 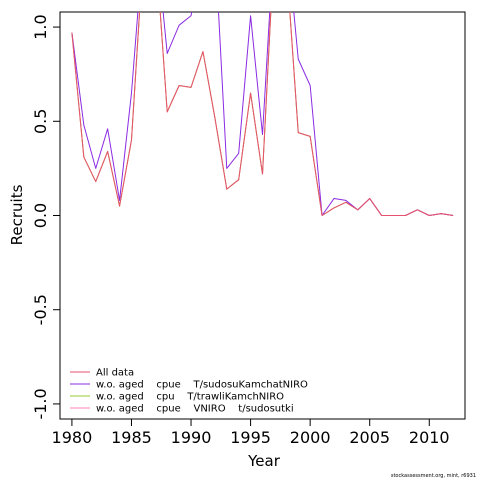 I want to click on x-tick-label: 1995, so click(x=250, y=437).